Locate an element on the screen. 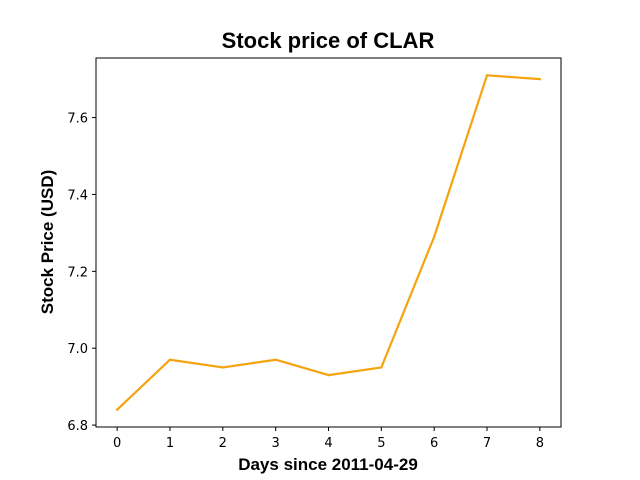 Image resolution: width=640 pixels, height=480 pixels. x-axis-label: Days since 2011-04-29 is located at coordinates (328, 464).